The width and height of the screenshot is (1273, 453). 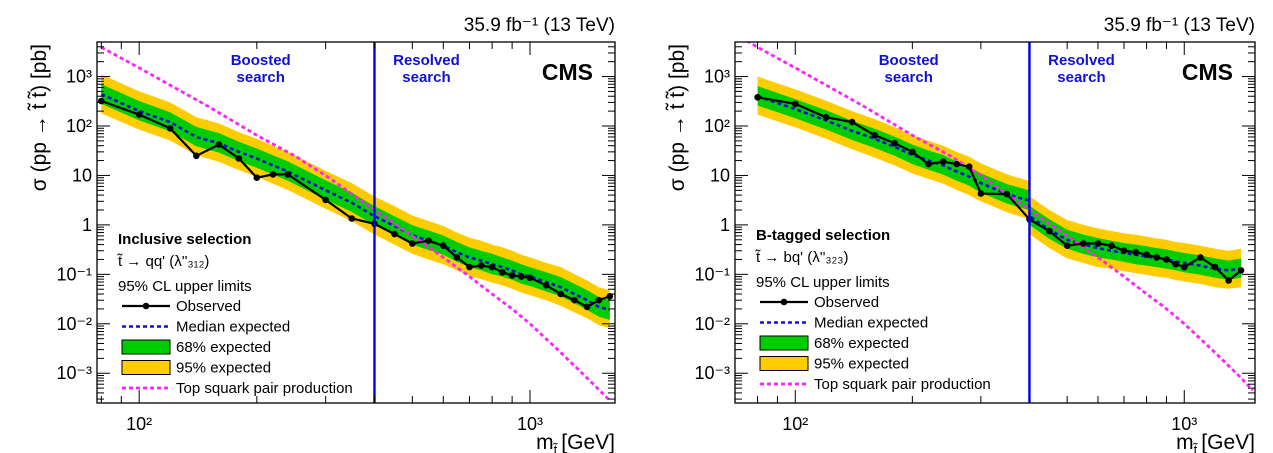 What do you see at coordinates (530, 424) in the screenshot?
I see `left-x-tick-label: 10³` at bounding box center [530, 424].